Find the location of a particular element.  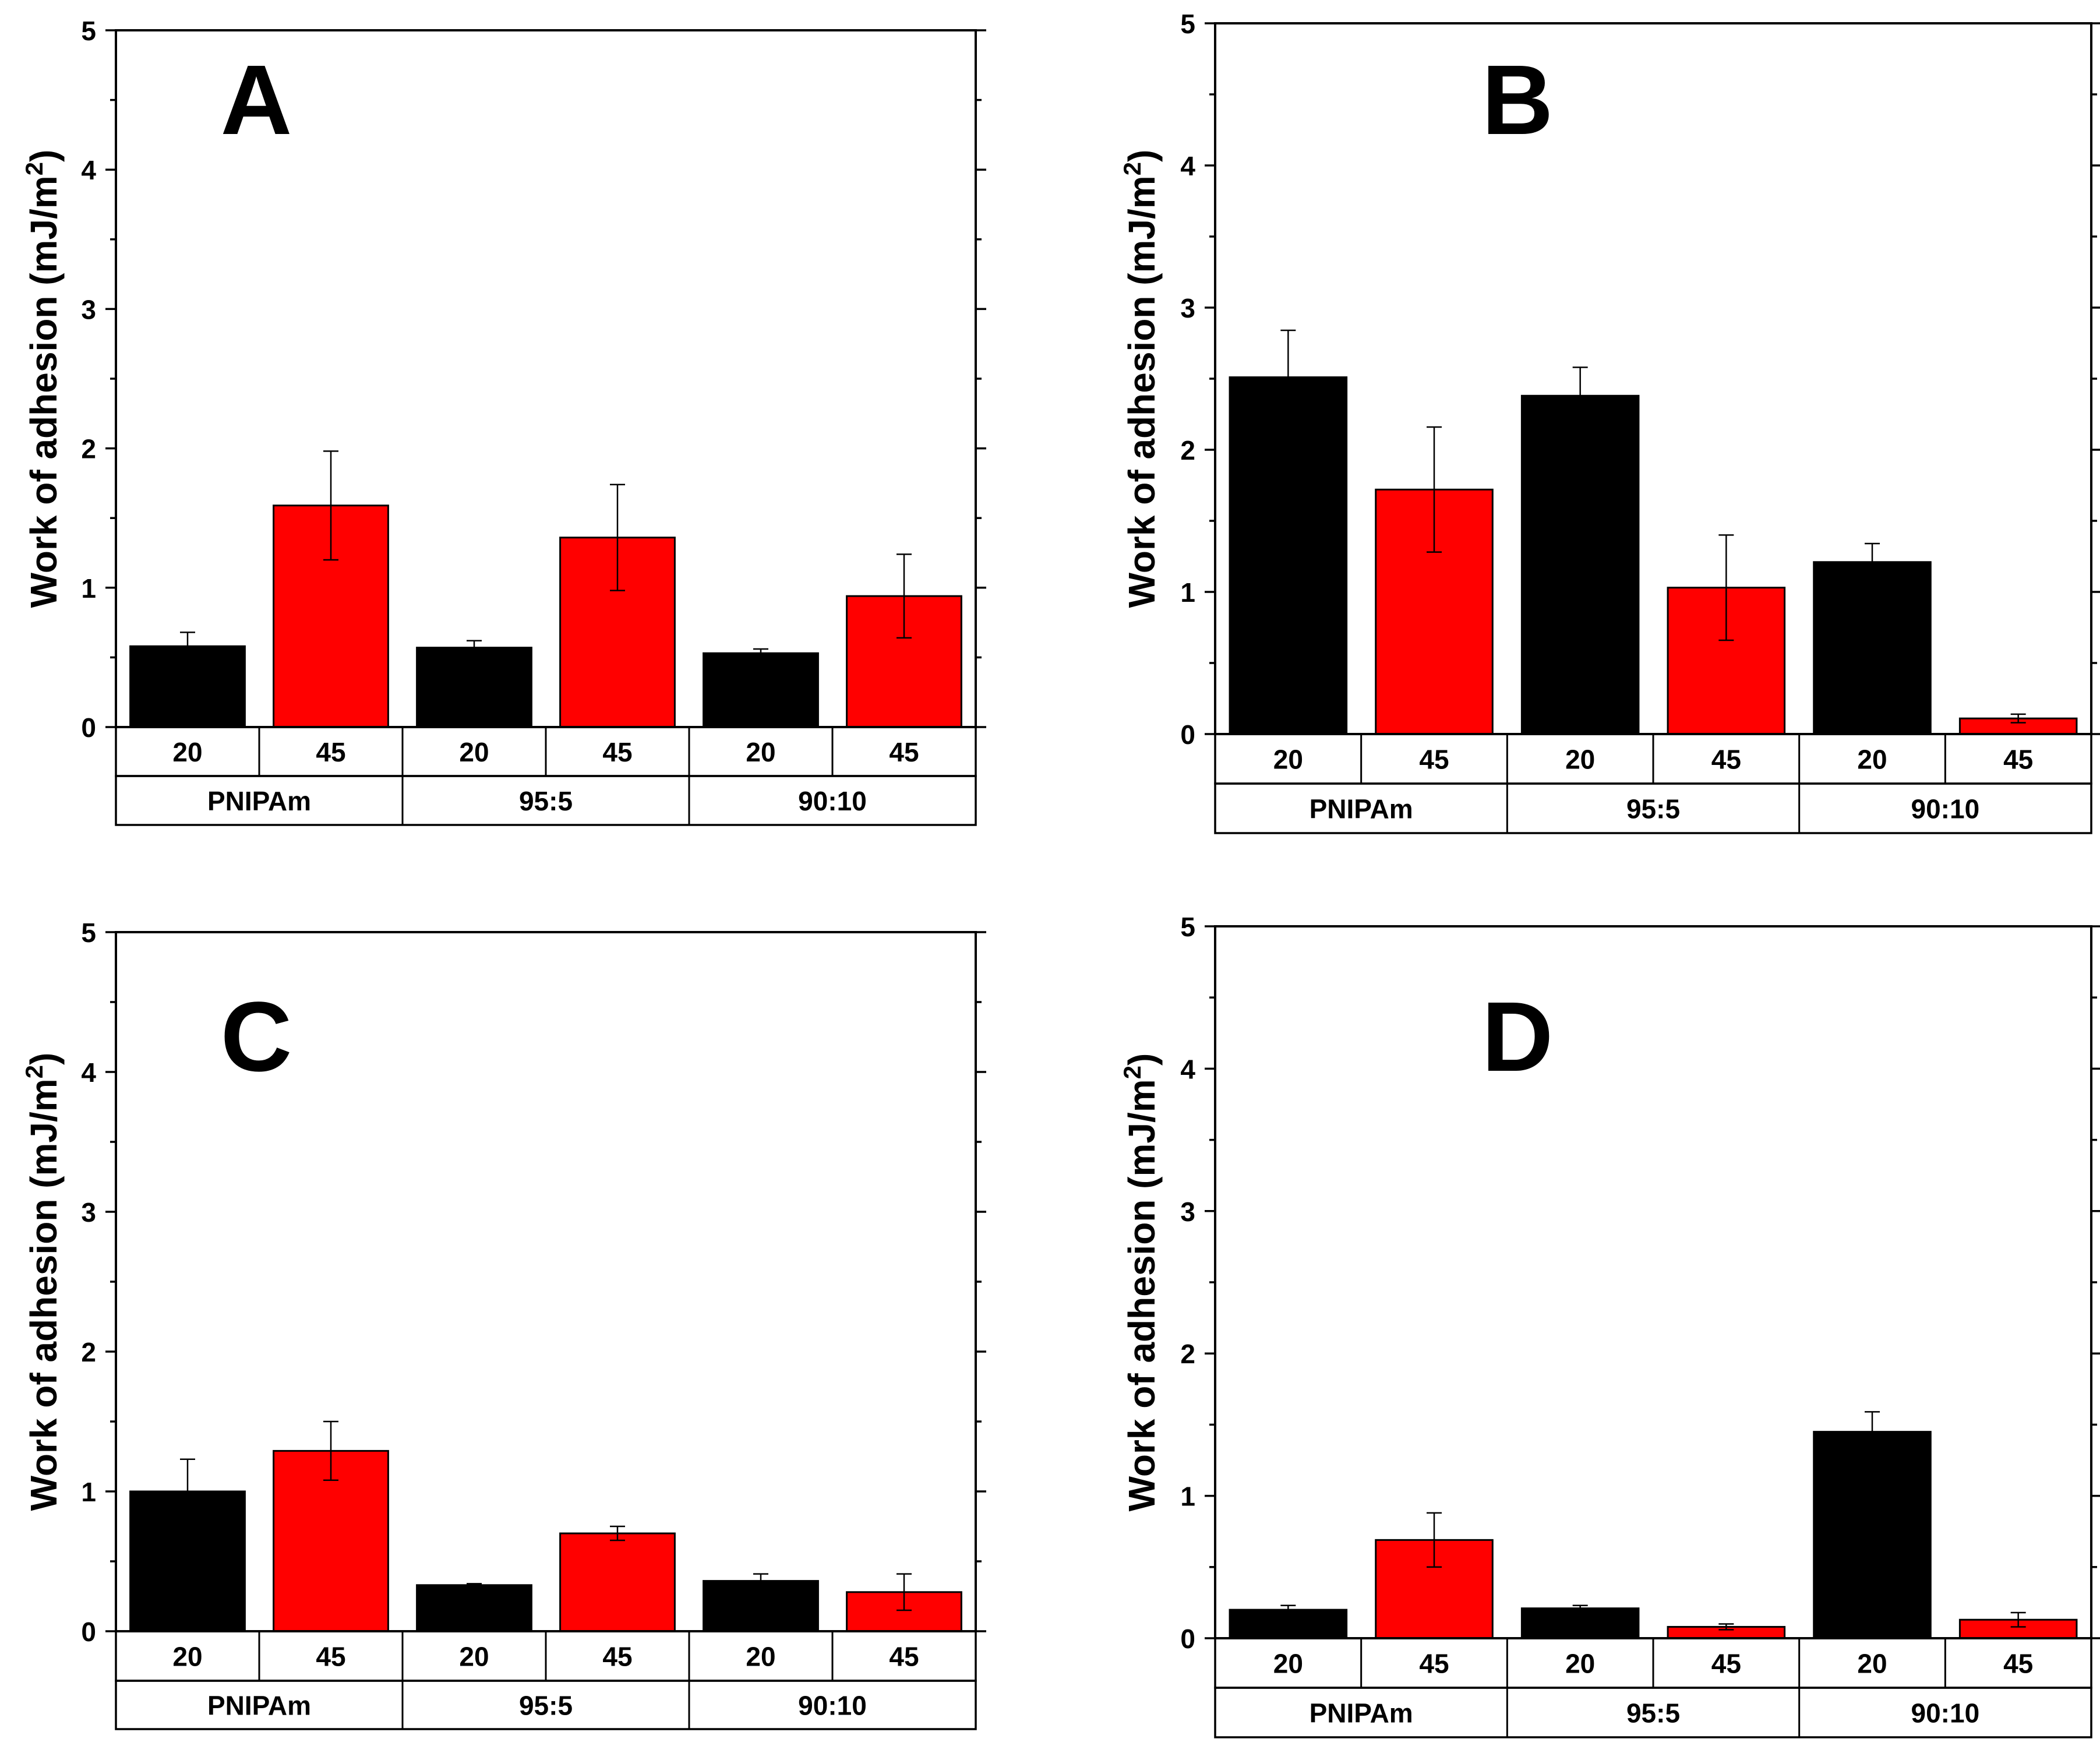

panel-letter: D is located at coordinates (1518, 1037).